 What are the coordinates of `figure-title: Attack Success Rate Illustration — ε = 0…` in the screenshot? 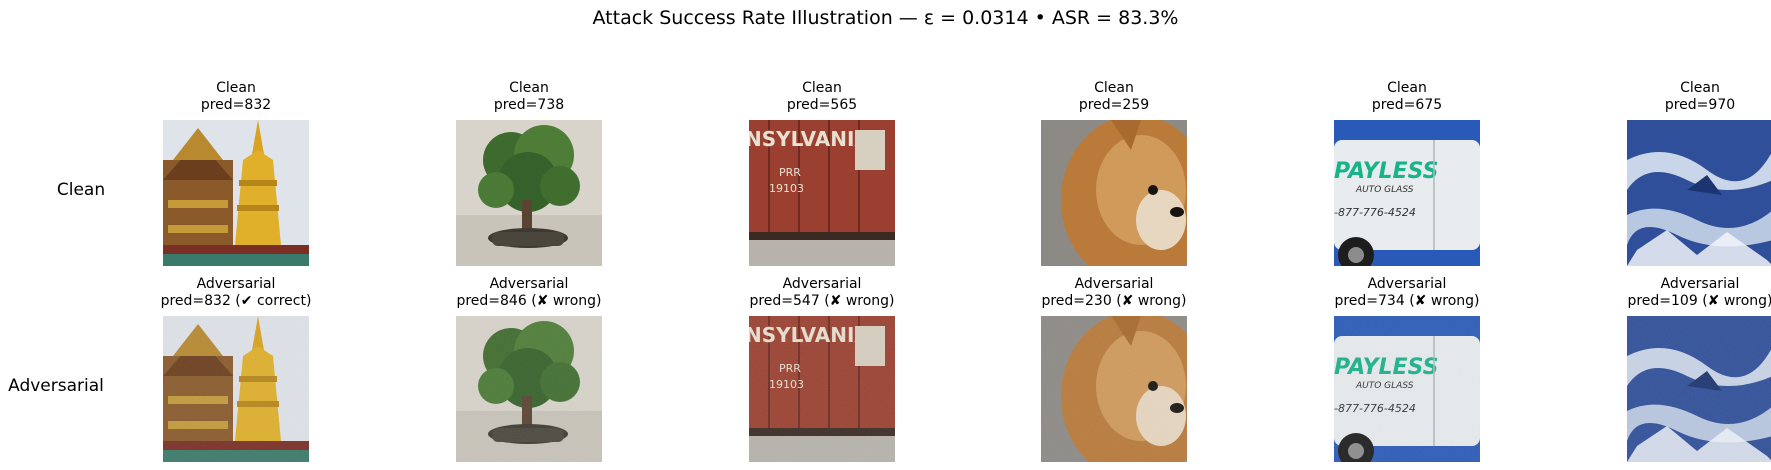 It's located at (885, 18).